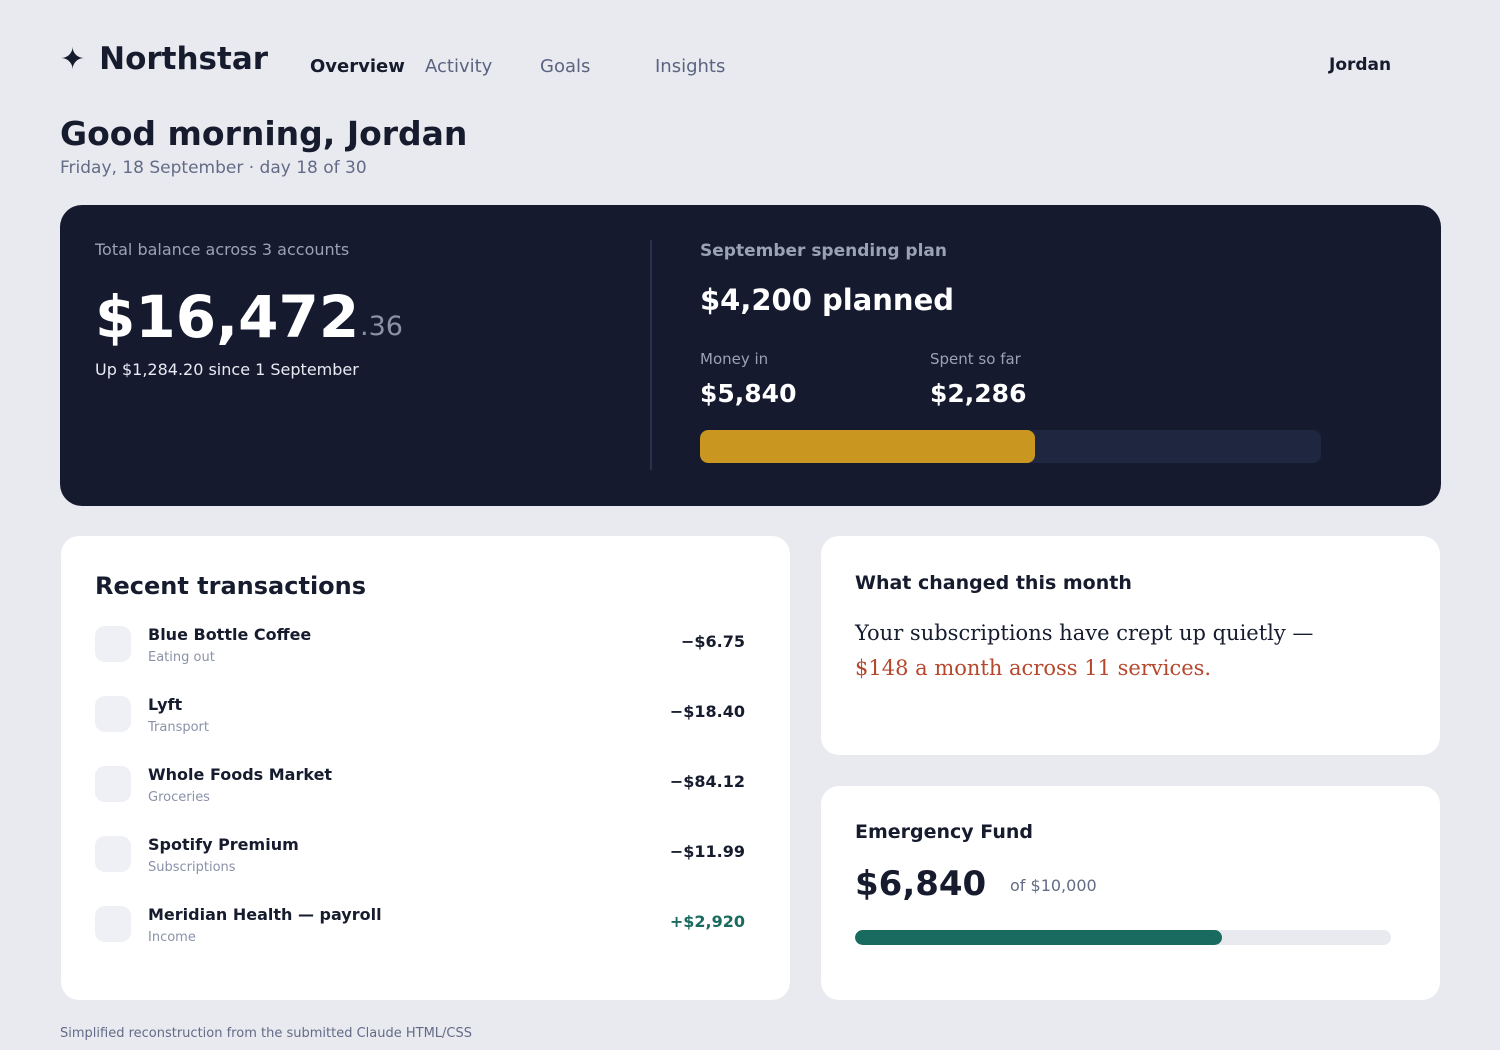 Image resolution: width=1500 pixels, height=1050 pixels. I want to click on transaction-amount: +$2,920, so click(707, 921).